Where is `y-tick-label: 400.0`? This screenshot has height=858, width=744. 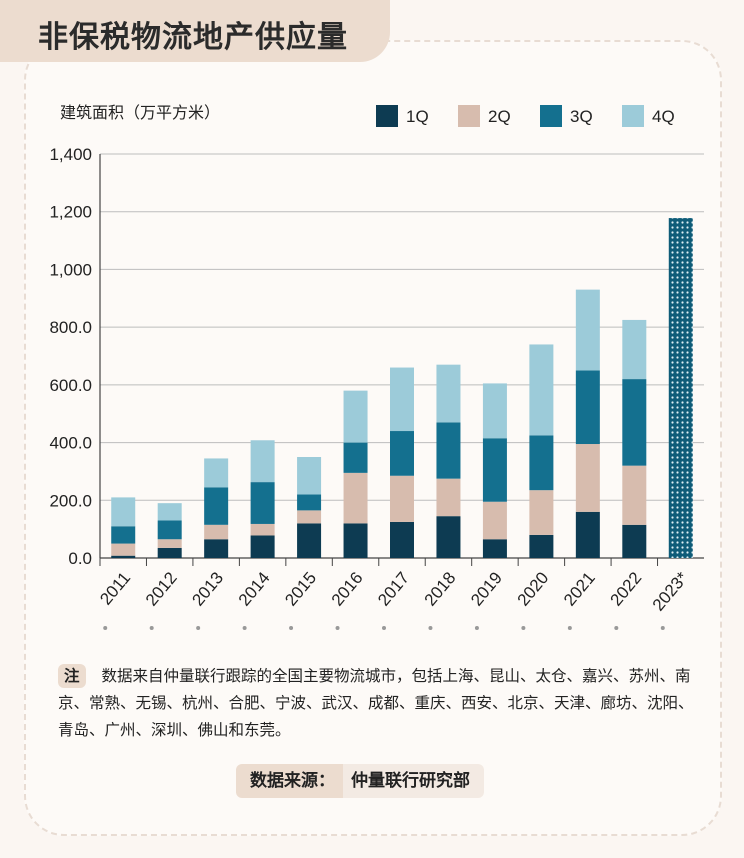
y-tick-label: 400.0 is located at coordinates (70, 443).